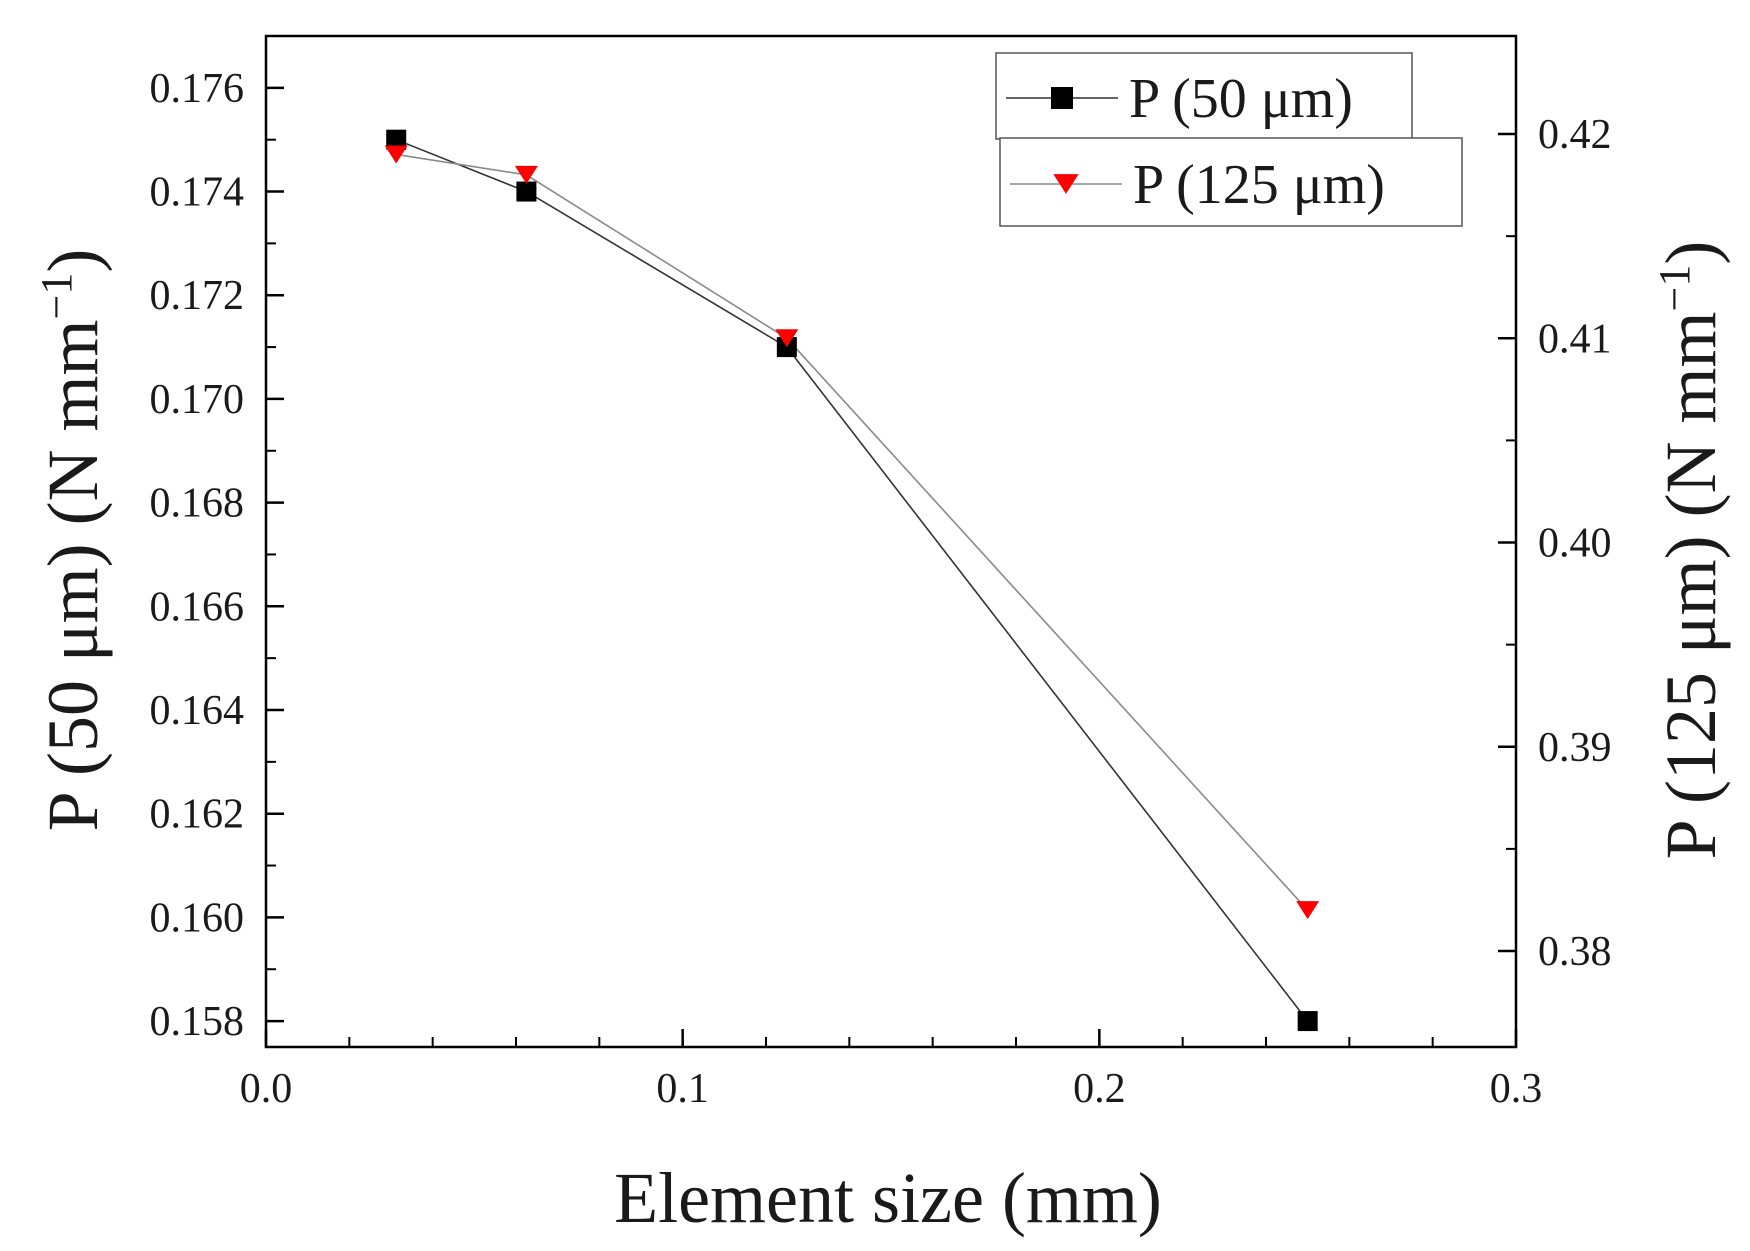  Describe the element at coordinates (682, 1089) in the screenshot. I see `x-tick-label: 0.1` at that location.